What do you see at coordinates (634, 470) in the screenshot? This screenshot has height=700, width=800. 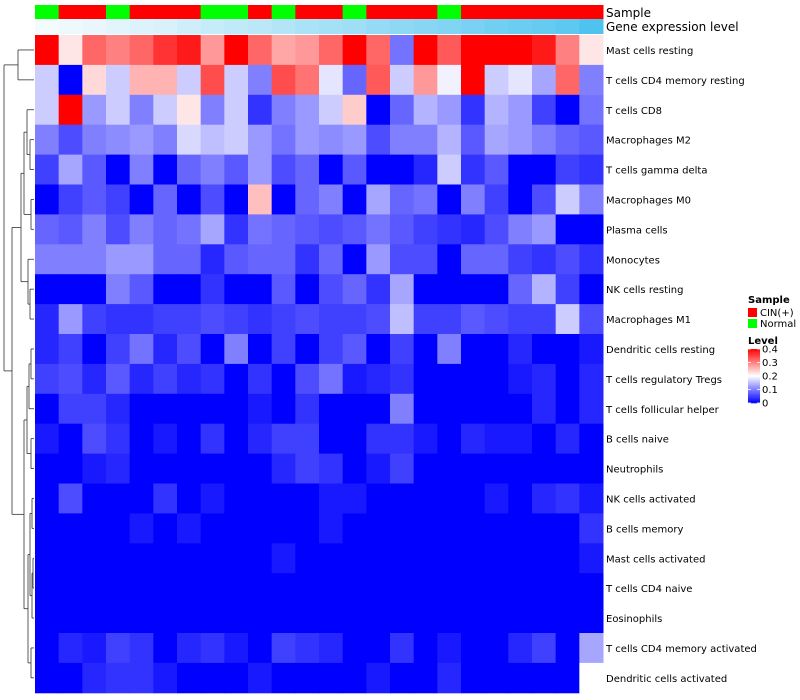 I see `row-label: Neutrophils` at bounding box center [634, 470].